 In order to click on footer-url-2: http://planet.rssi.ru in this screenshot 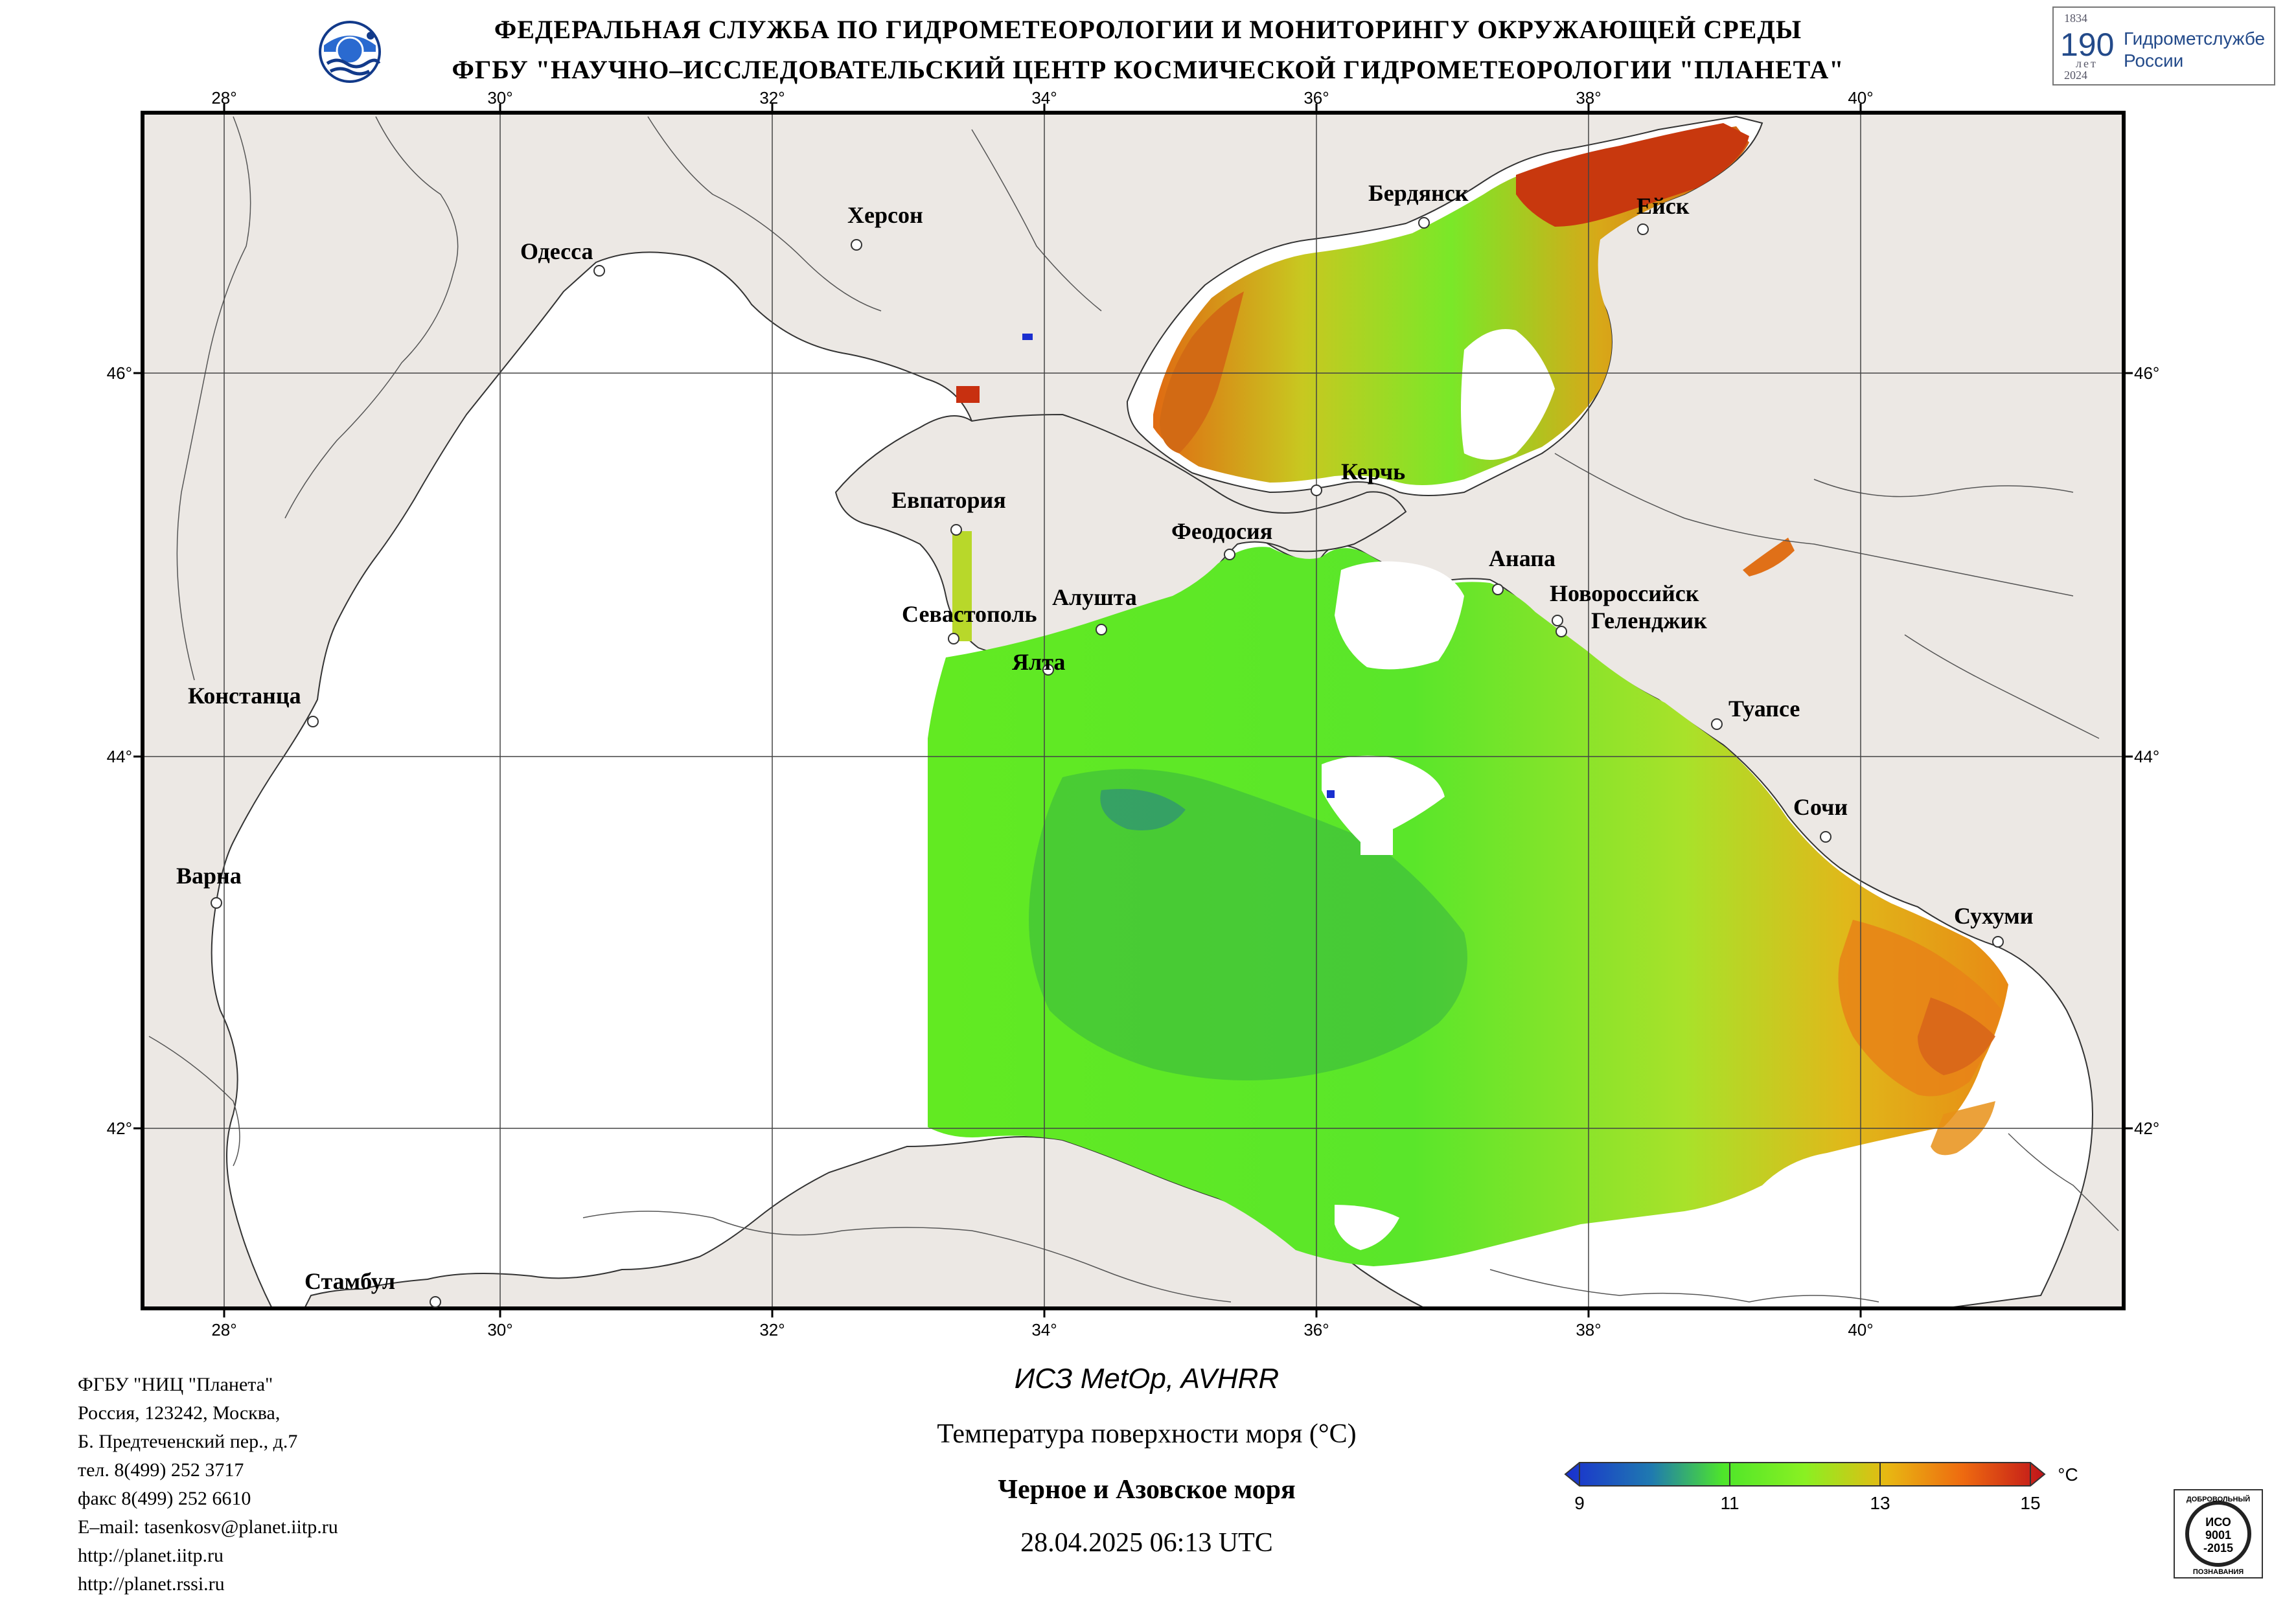, I will do `click(151, 1584)`.